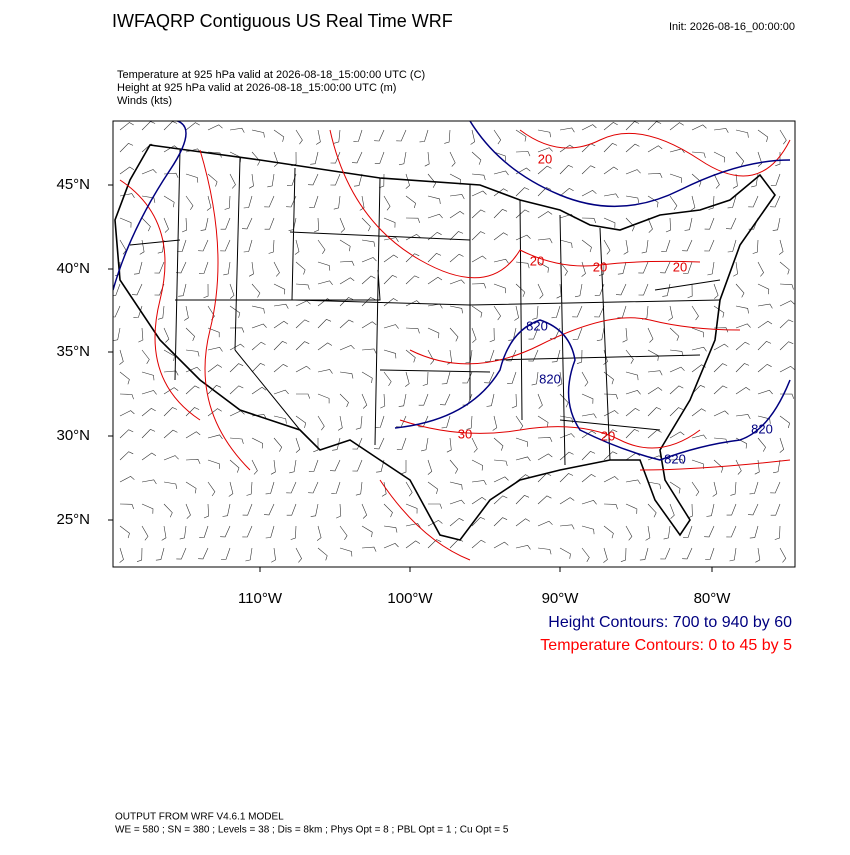 This screenshot has height=855, width=850. What do you see at coordinates (73, 435) in the screenshot?
I see `lat-label: 30°N` at bounding box center [73, 435].